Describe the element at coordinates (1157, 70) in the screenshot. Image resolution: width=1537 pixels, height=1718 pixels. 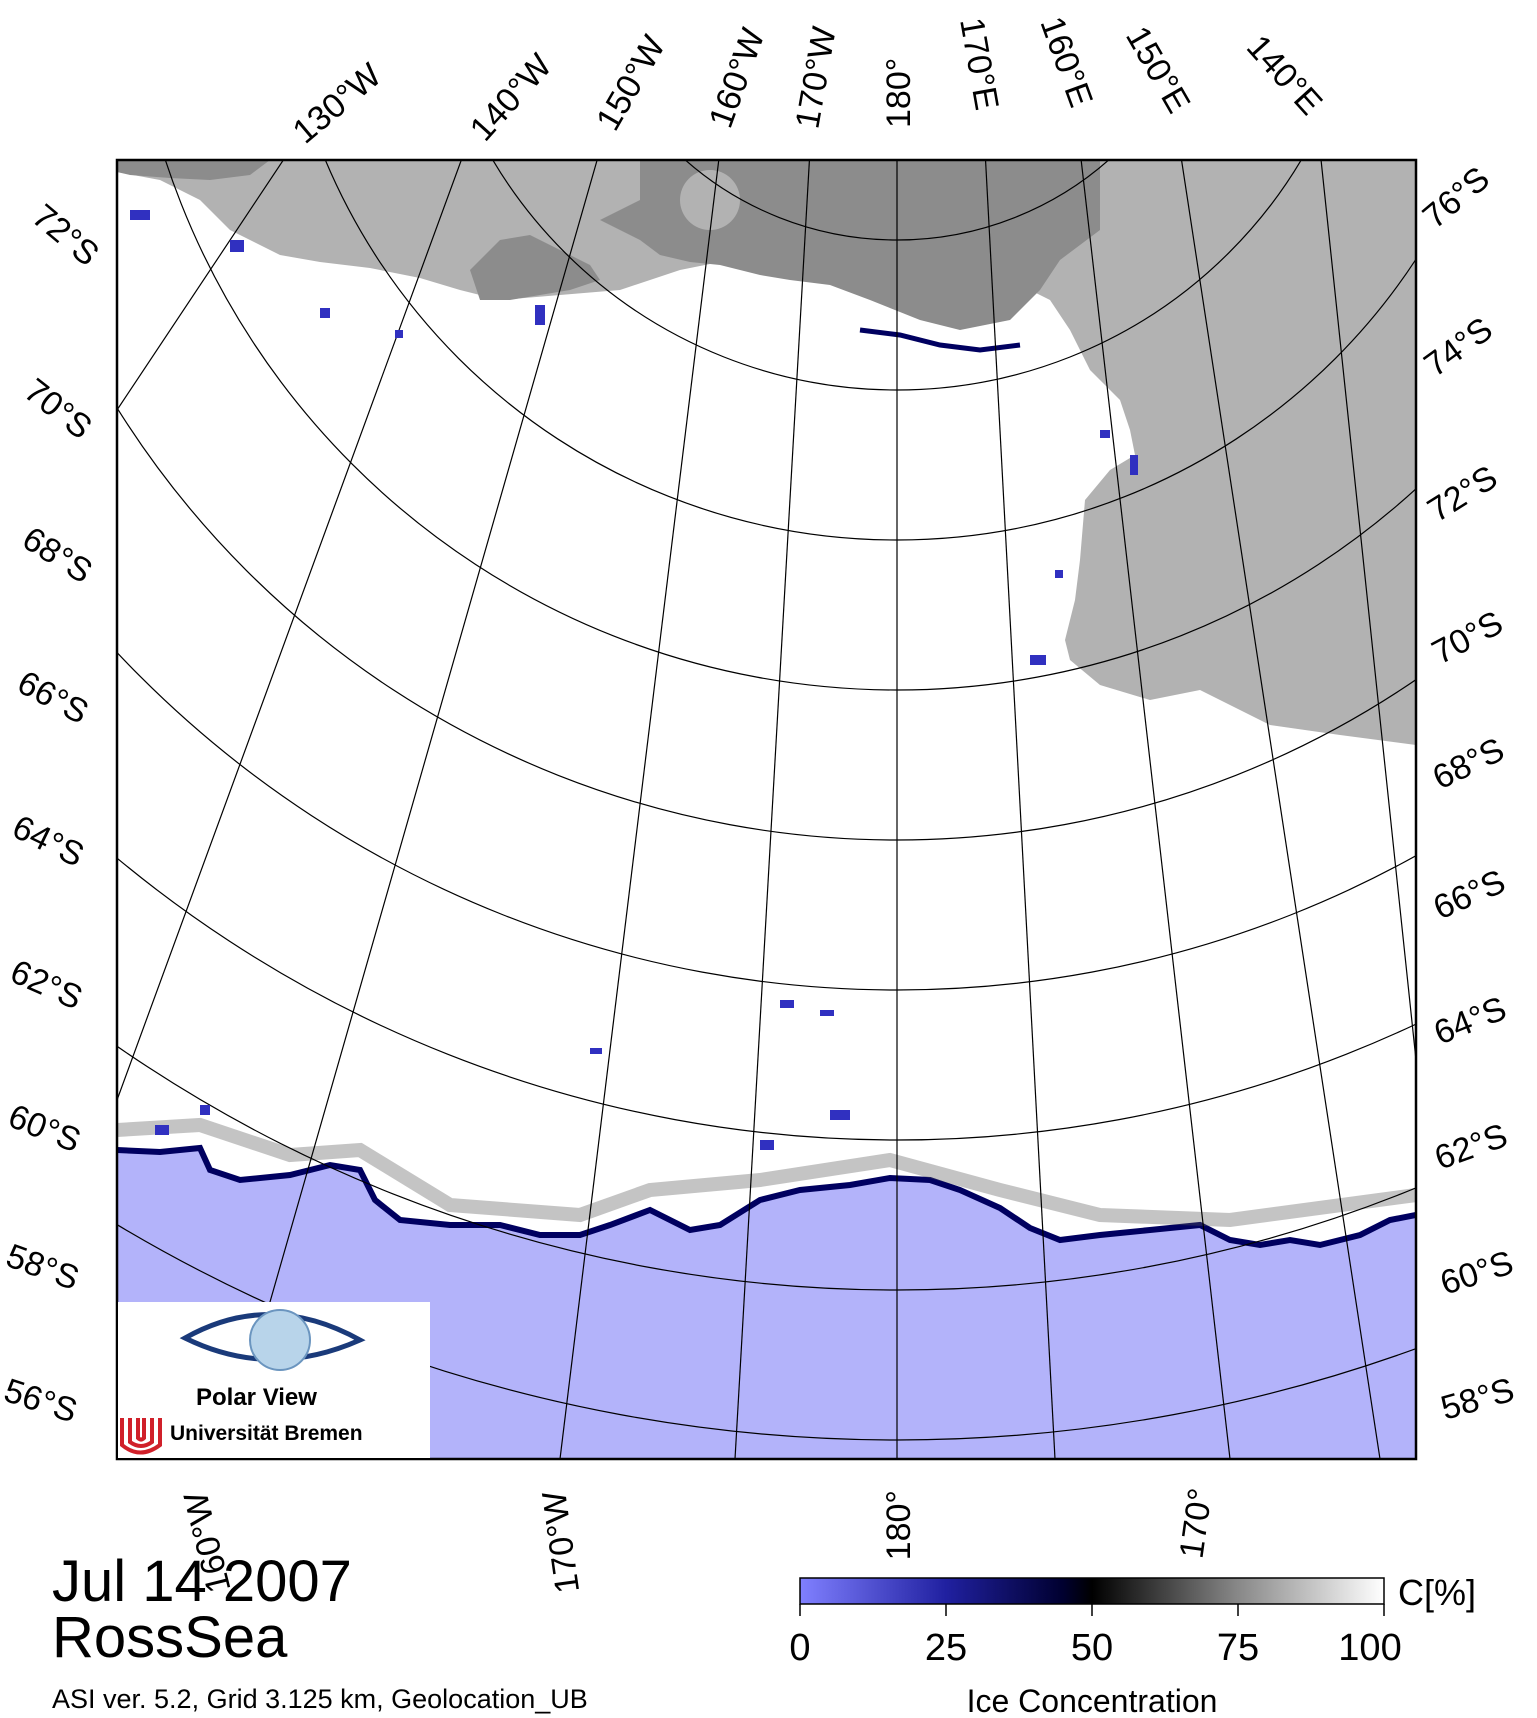
I see `meridian-label: 150°E` at that location.